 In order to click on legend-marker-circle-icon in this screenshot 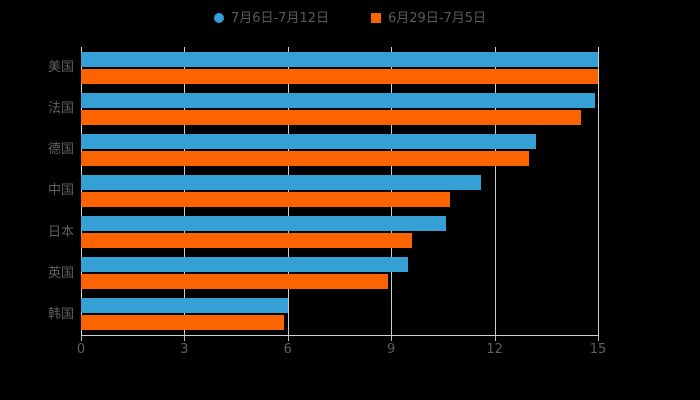, I will do `click(218, 18)`.